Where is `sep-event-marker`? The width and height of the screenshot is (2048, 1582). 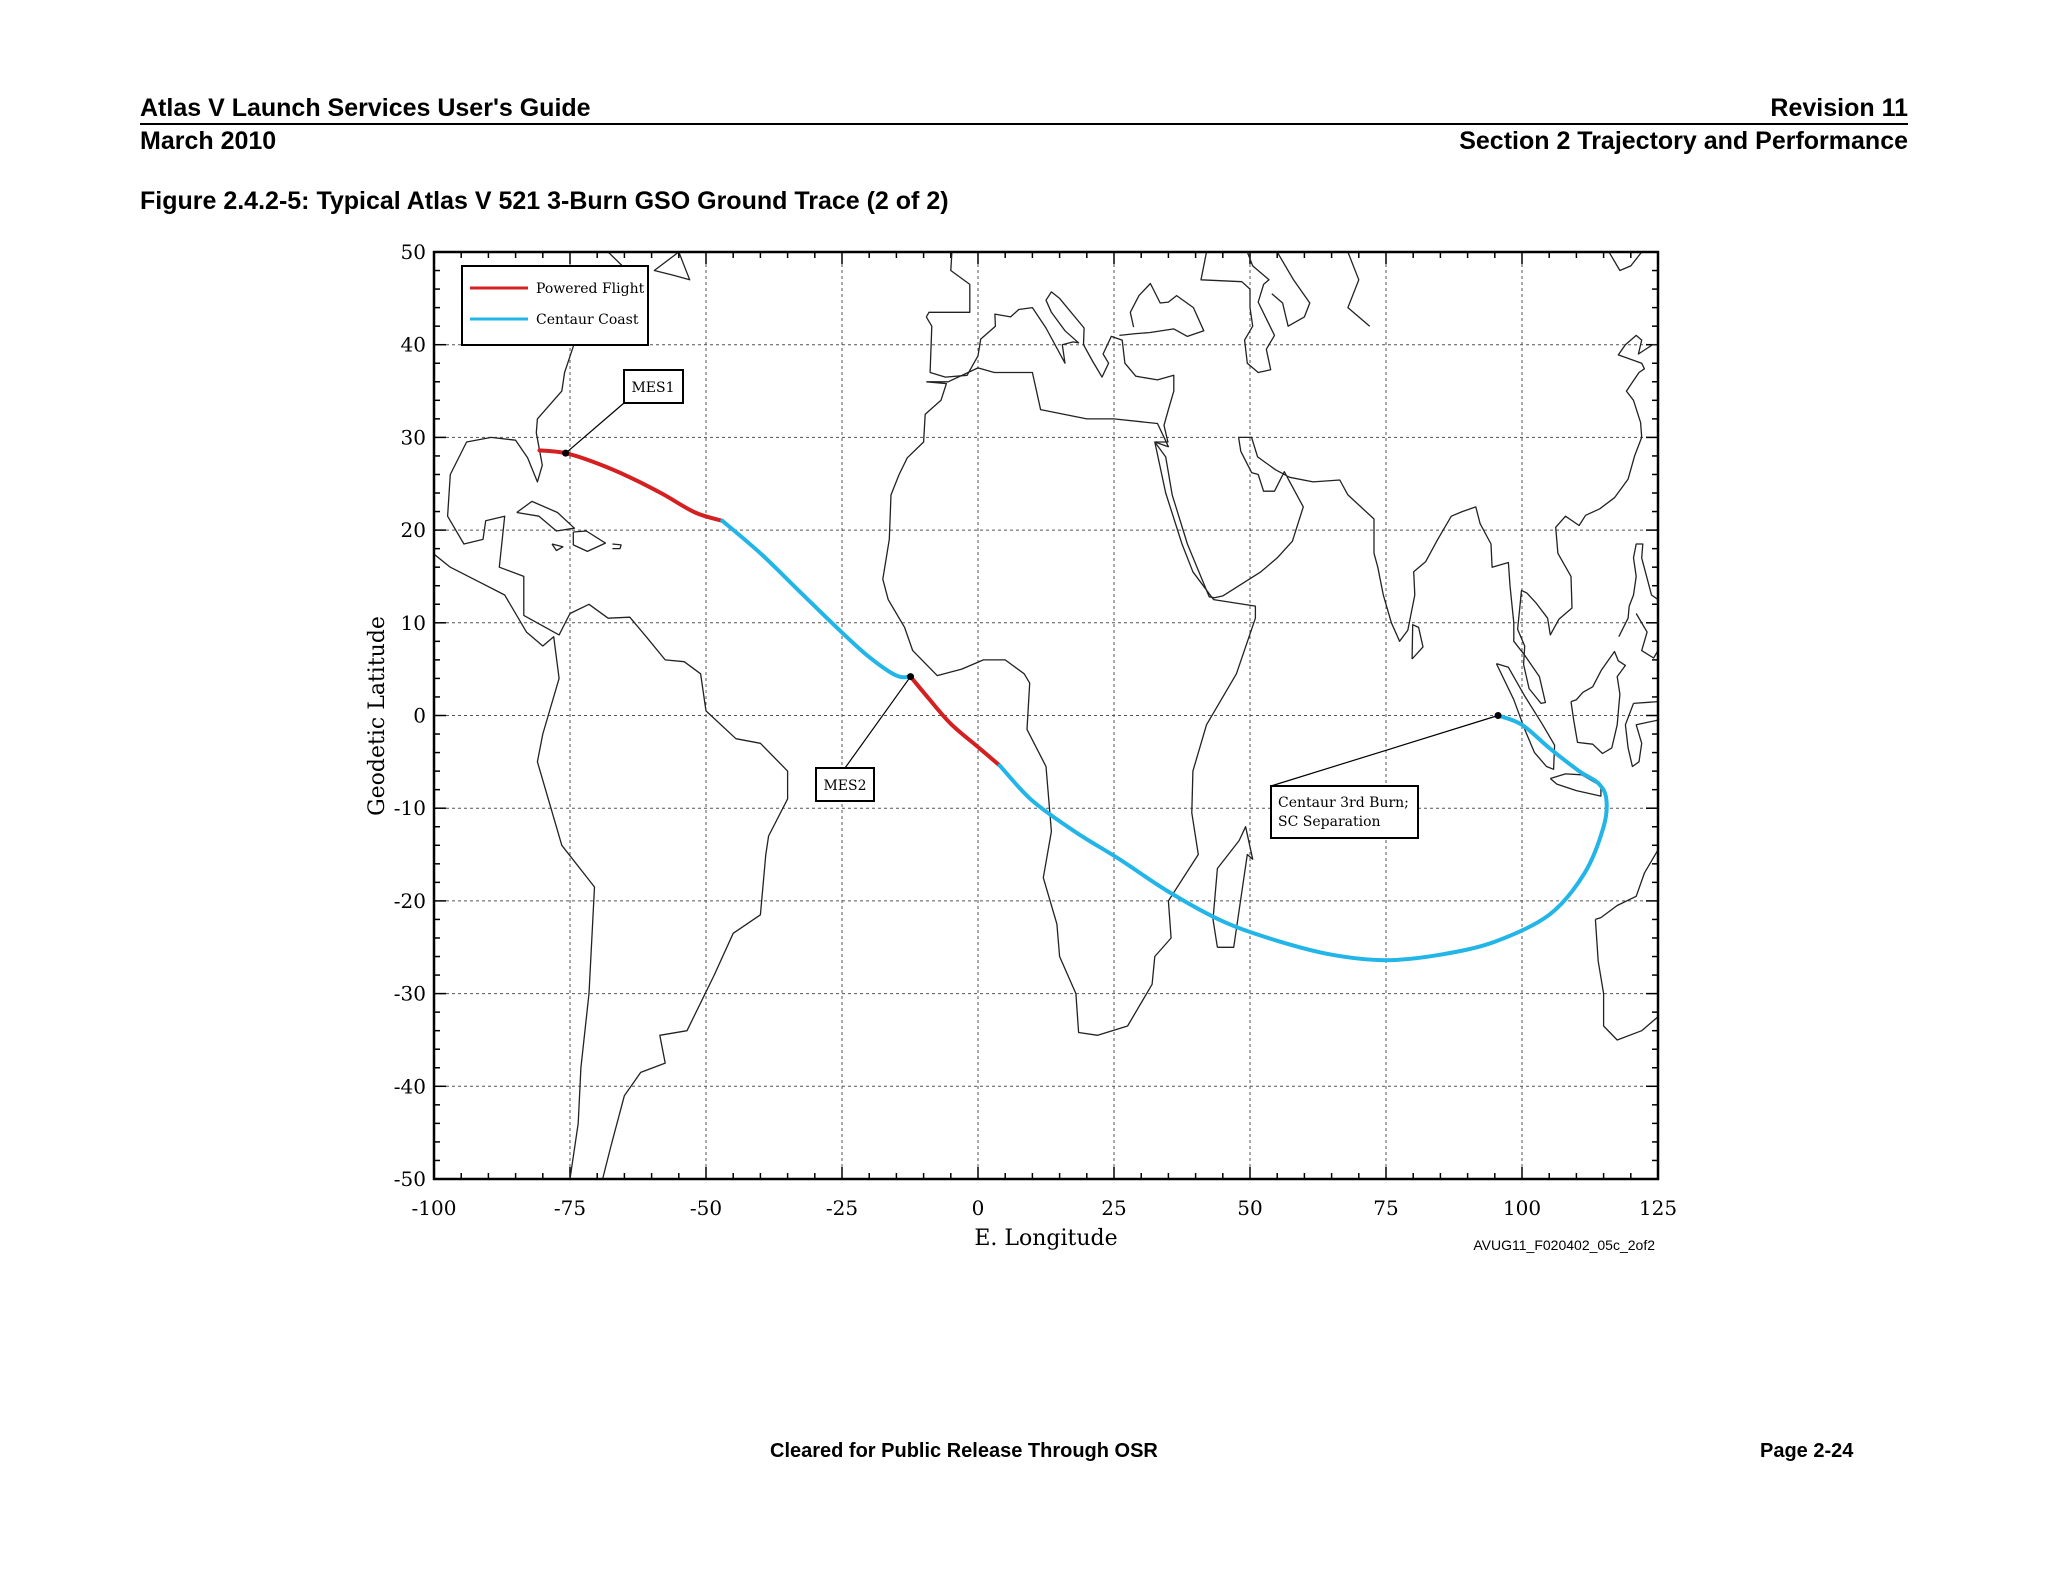
sep-event-marker is located at coordinates (1498, 715).